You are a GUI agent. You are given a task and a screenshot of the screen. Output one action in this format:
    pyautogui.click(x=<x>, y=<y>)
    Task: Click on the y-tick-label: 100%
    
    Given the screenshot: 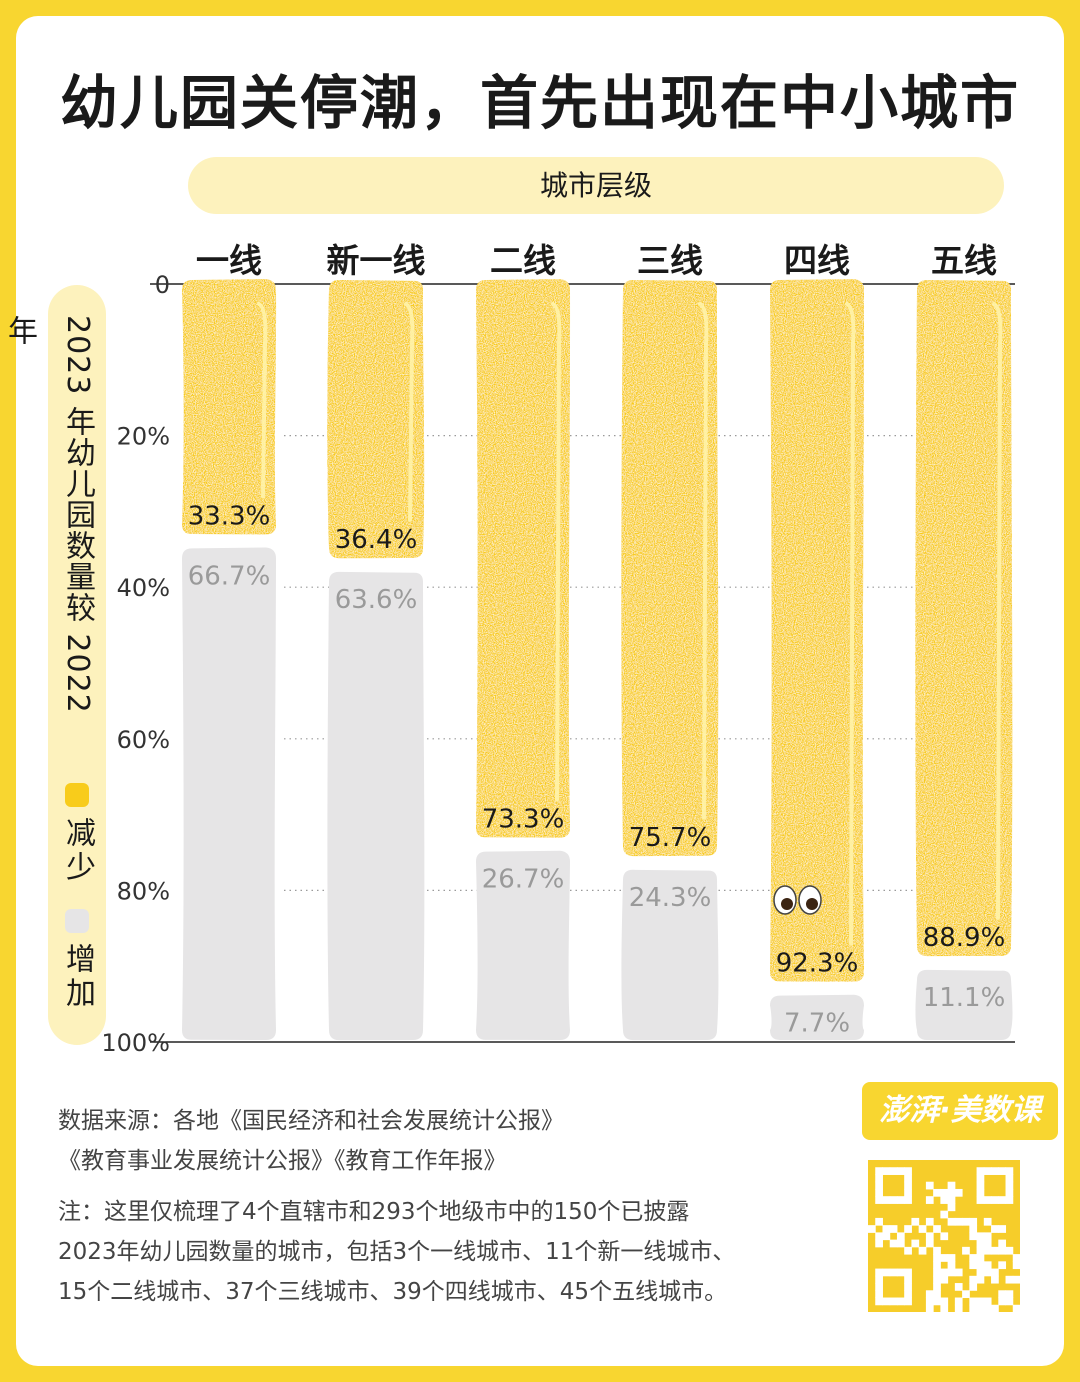 What is the action you would take?
    pyautogui.click(x=135, y=1043)
    